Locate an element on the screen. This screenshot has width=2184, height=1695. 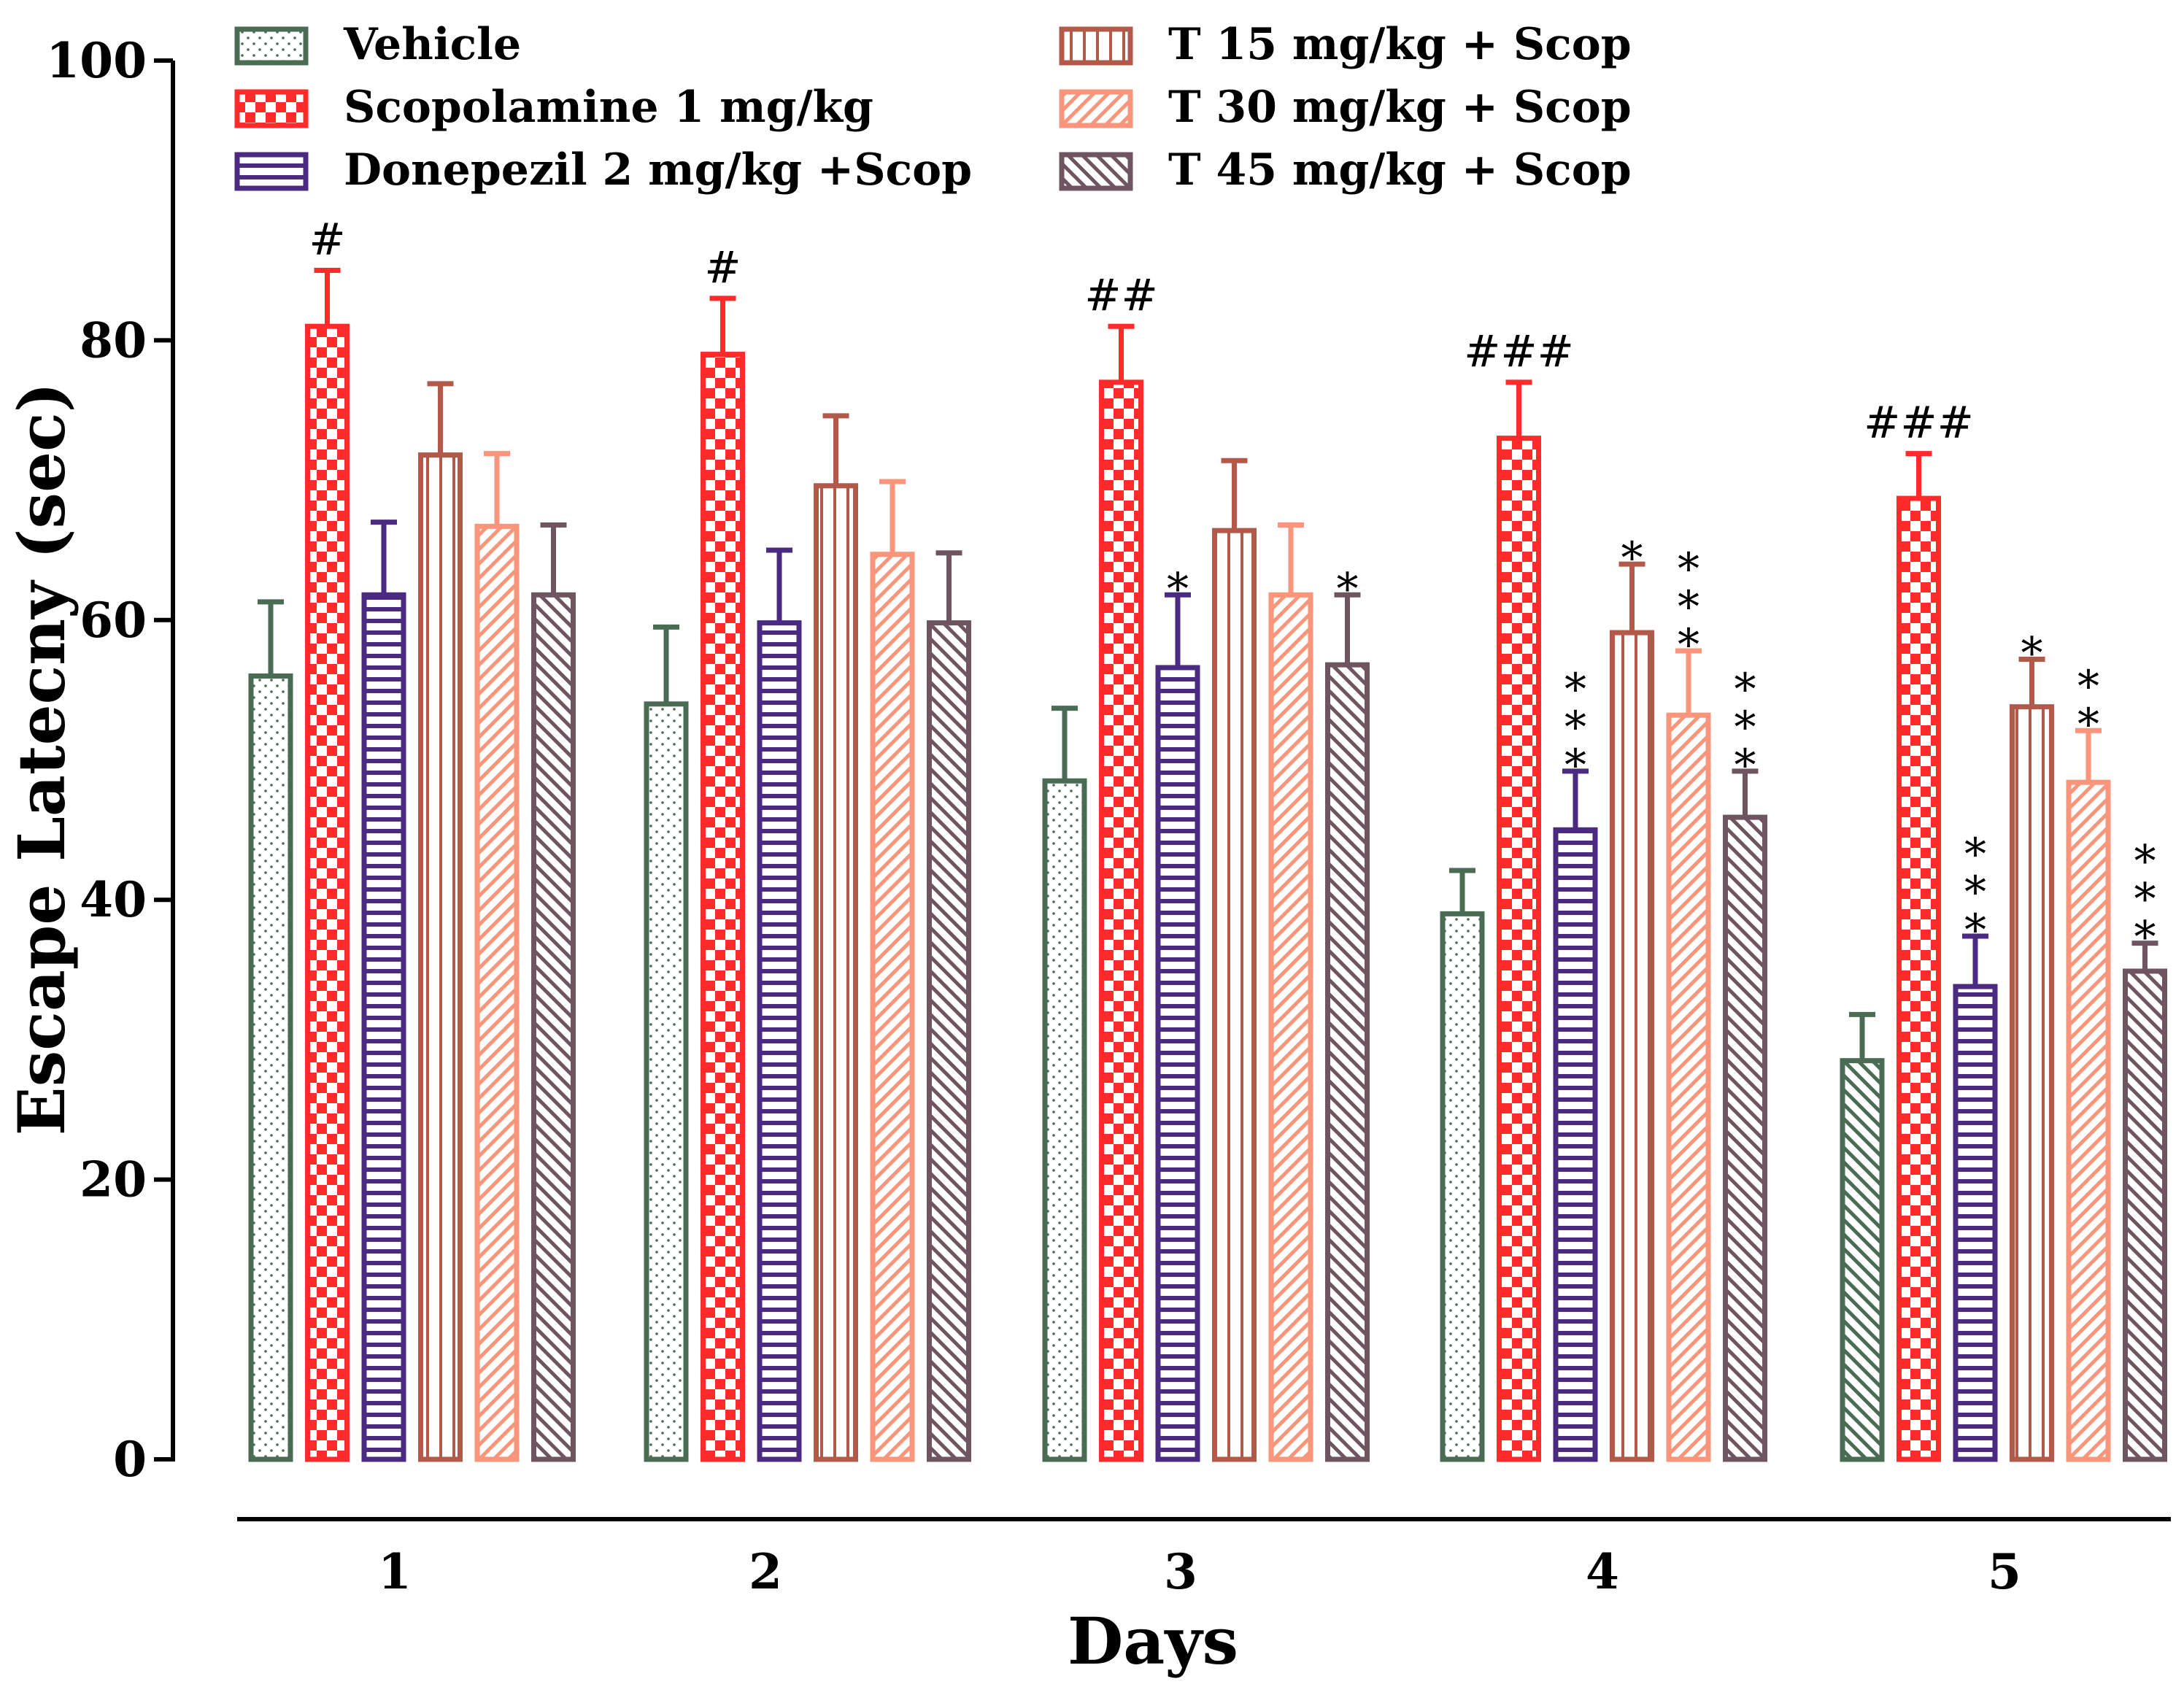
legend-item: T 30 mg/kg + Scop is located at coordinates (1345, 107).